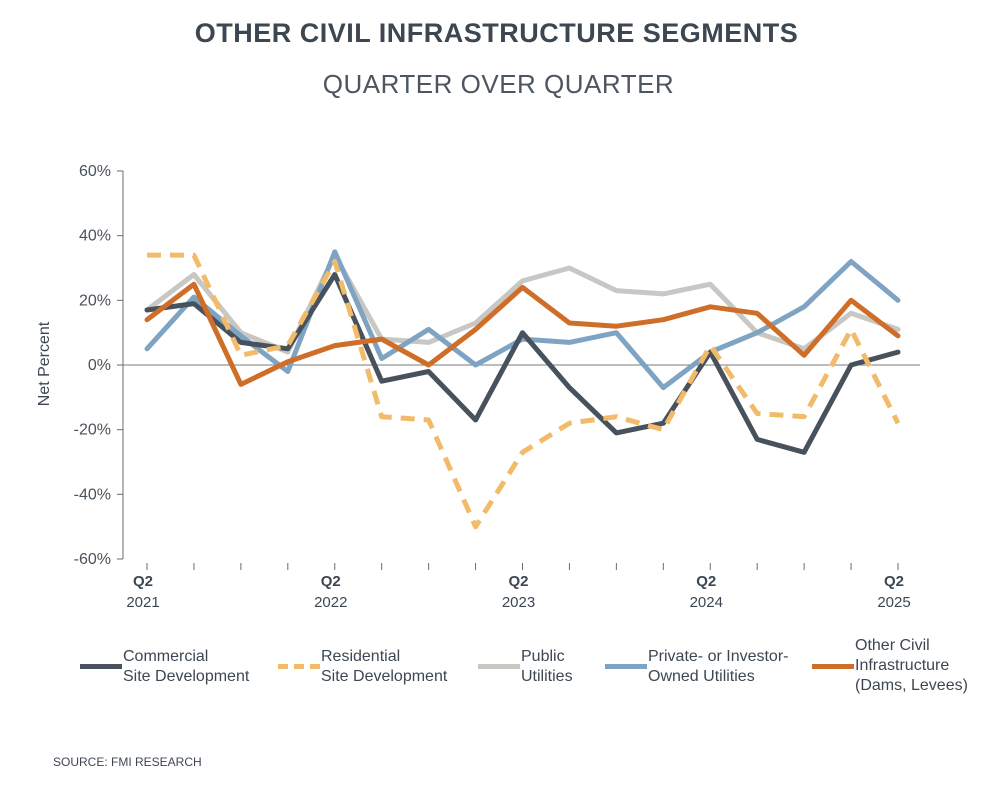 The image size is (1000, 802). Describe the element at coordinates (330, 592) in the screenshot. I see `x-tick-label: Q2 2022` at that location.